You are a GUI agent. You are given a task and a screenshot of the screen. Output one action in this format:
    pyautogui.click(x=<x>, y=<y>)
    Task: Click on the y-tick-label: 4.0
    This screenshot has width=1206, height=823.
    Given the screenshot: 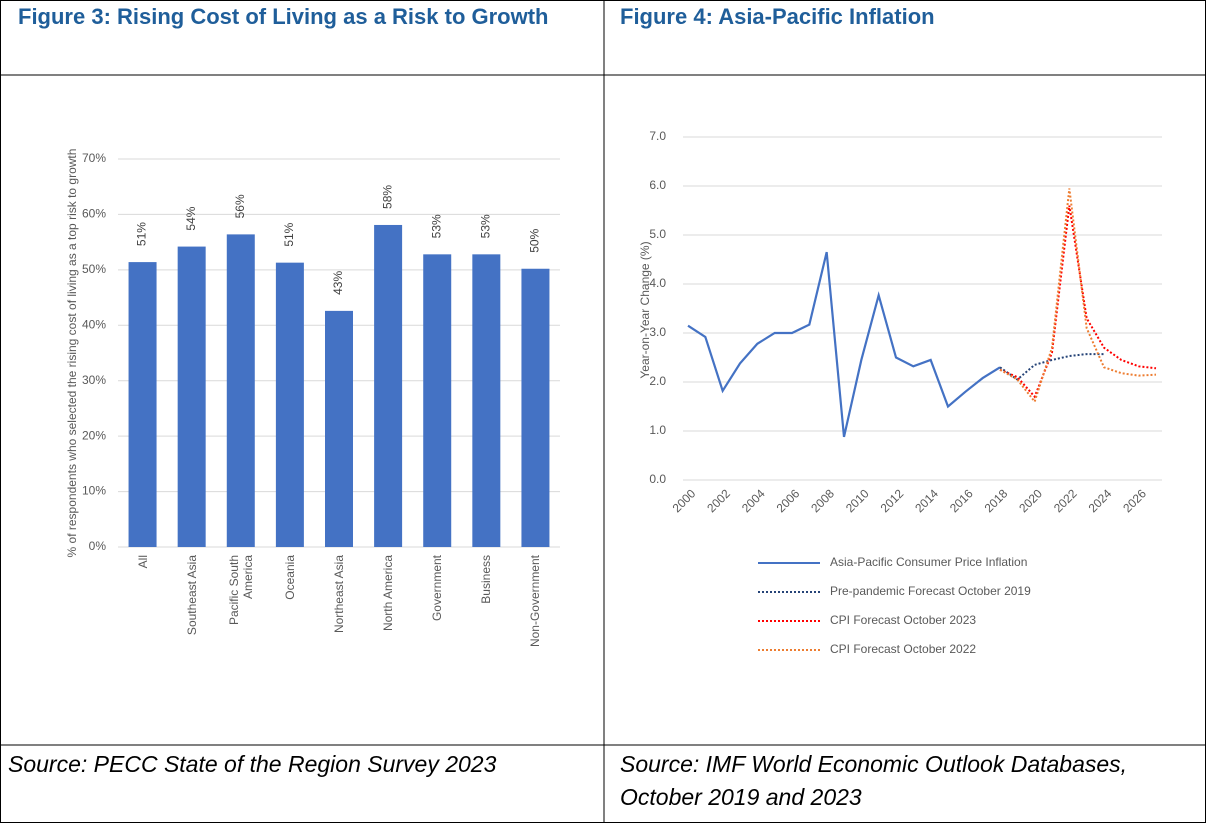 What is the action you would take?
    pyautogui.click(x=657, y=283)
    